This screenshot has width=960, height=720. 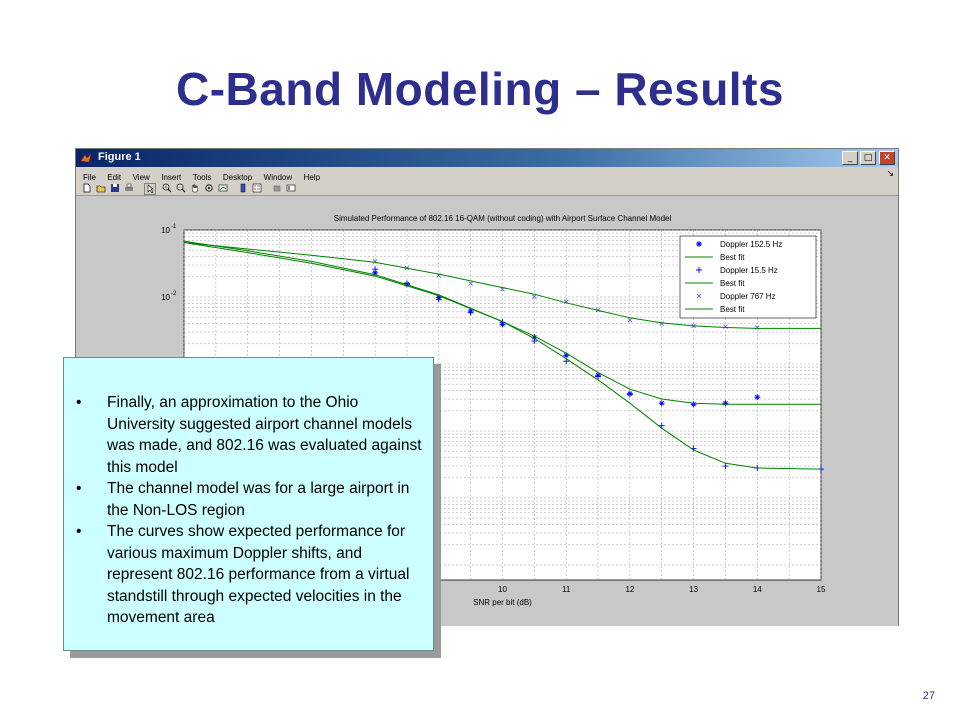 I want to click on legend-box, so click(x=748, y=277).